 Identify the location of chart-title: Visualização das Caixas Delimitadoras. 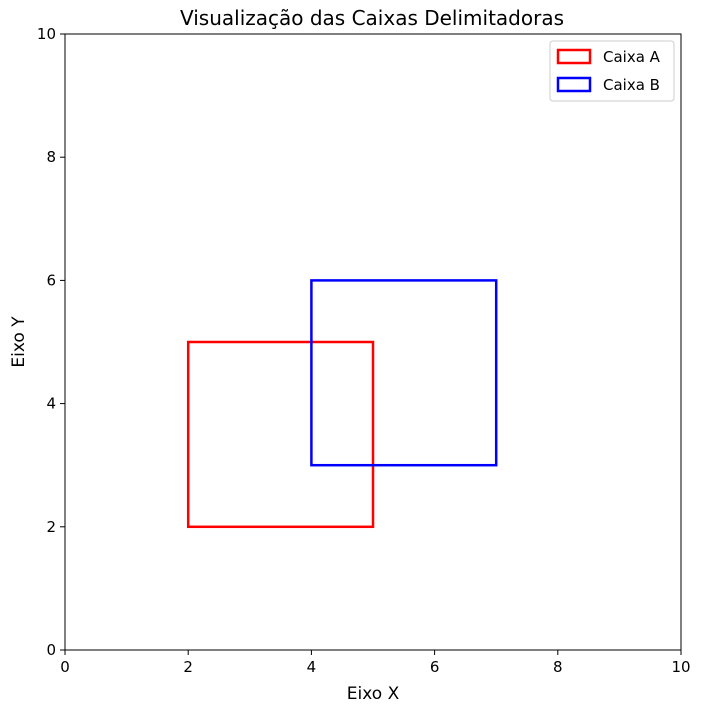
(372, 18).